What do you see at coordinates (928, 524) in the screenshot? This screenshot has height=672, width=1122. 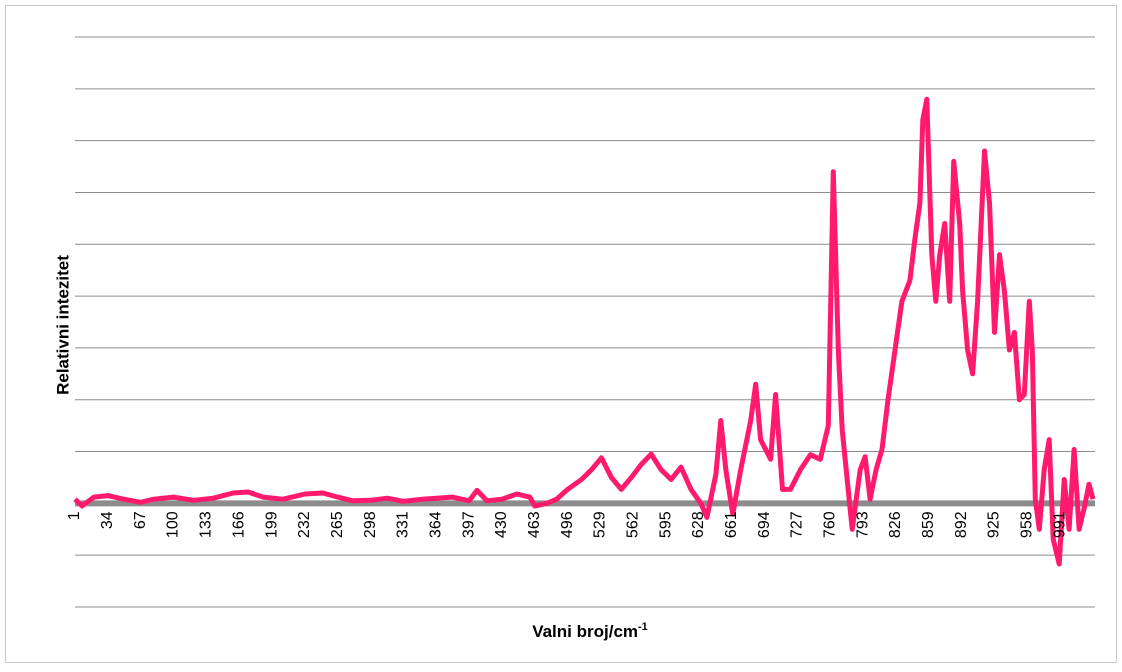 I see `x-tick-label: 859` at bounding box center [928, 524].